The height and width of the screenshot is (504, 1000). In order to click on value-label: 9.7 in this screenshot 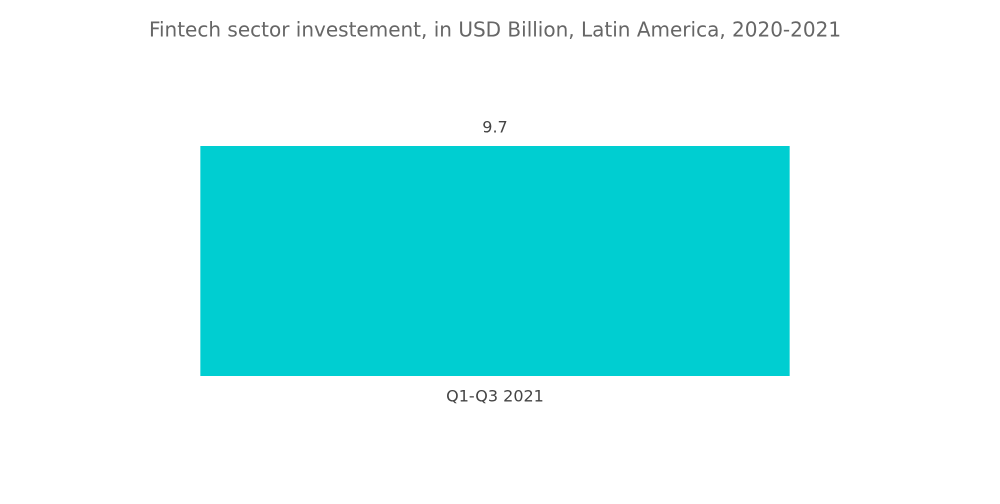, I will do `click(494, 127)`.